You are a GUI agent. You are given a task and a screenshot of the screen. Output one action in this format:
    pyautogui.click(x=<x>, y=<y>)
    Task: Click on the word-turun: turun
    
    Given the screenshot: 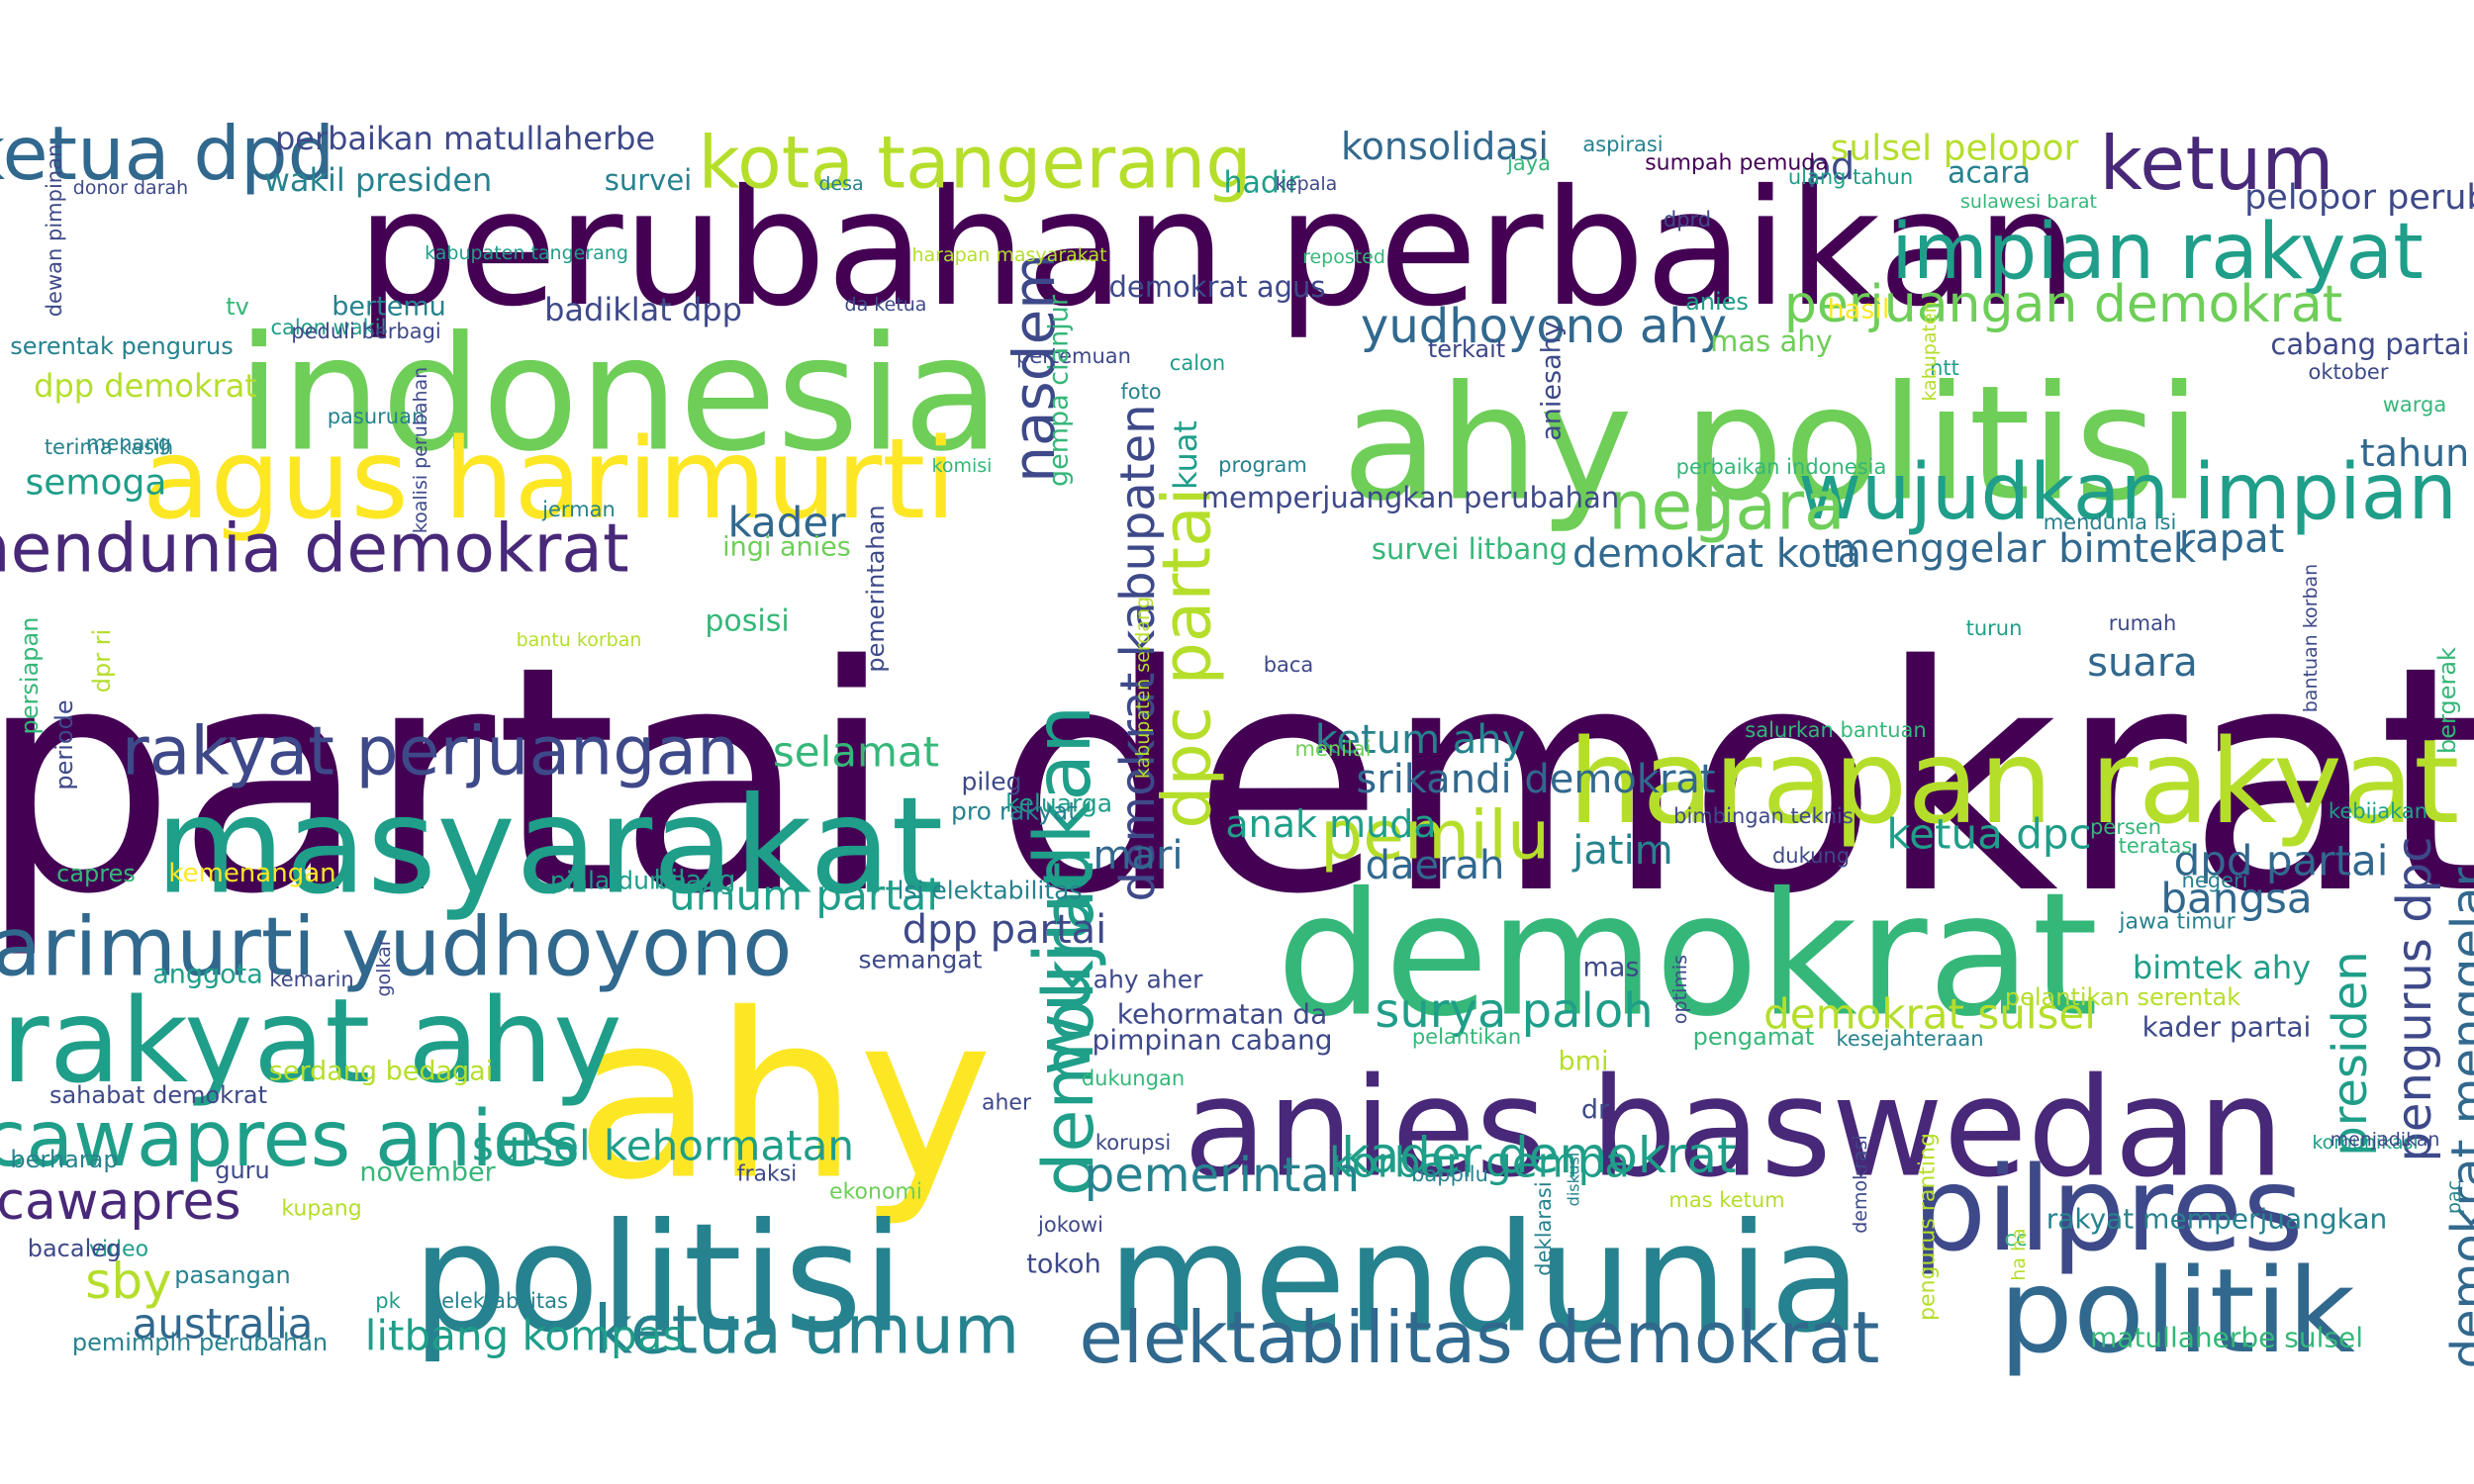 What is the action you would take?
    pyautogui.click(x=1995, y=628)
    